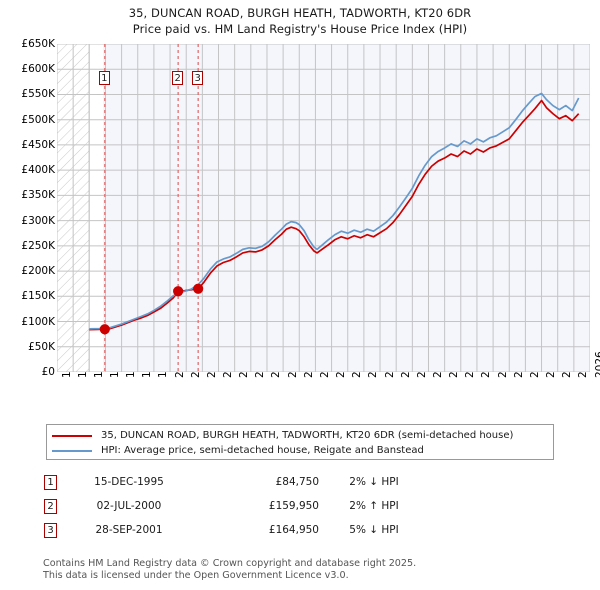  I want to click on y-axis-tick-label: £400K, so click(38, 170).